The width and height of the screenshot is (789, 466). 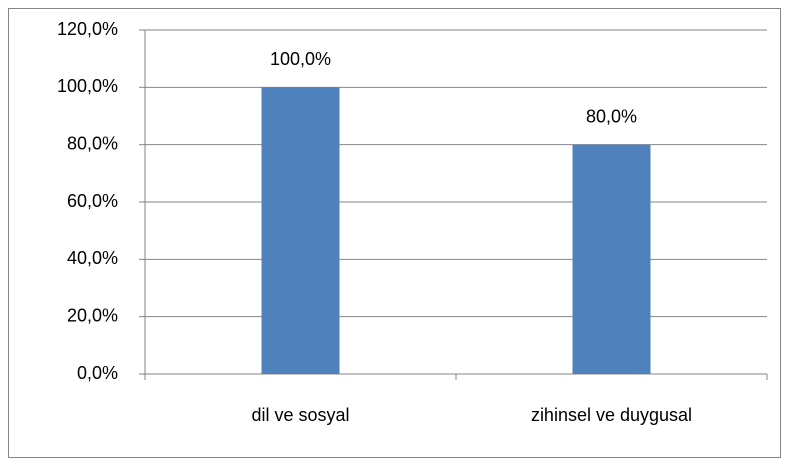 What do you see at coordinates (92, 258) in the screenshot?
I see `y-tick-label: 40,0%` at bounding box center [92, 258].